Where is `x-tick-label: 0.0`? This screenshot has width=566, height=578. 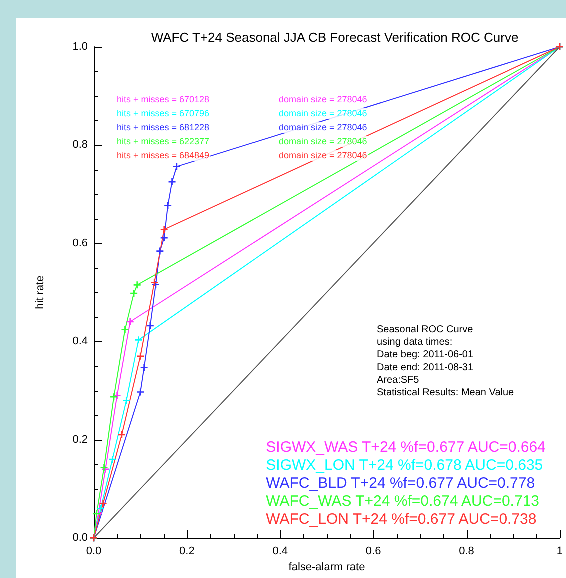
x-tick-label: 0.0 is located at coordinates (94, 552).